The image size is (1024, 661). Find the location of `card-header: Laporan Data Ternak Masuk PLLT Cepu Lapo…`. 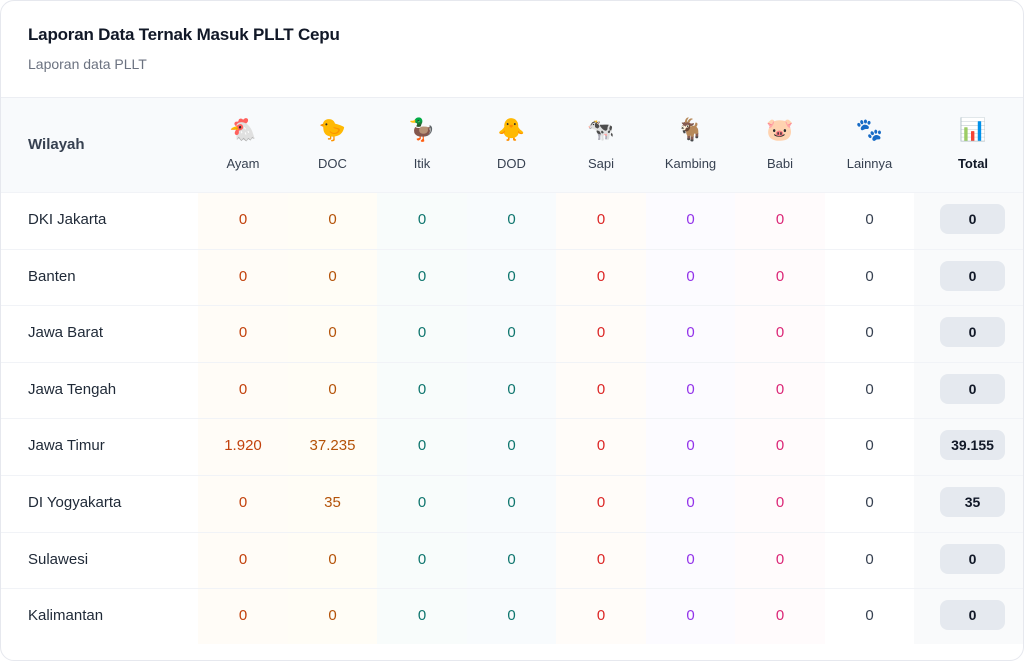

card-header: Laporan Data Ternak Masuk PLLT Cepu Lapo… is located at coordinates (184, 48).